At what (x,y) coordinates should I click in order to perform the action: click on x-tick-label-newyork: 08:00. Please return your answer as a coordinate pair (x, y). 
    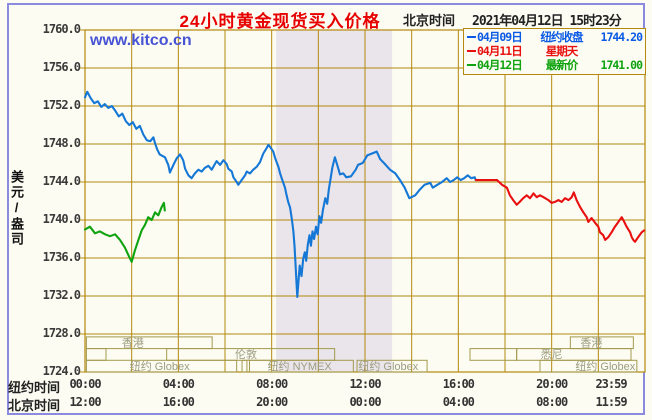
    Looking at the image, I should click on (272, 384).